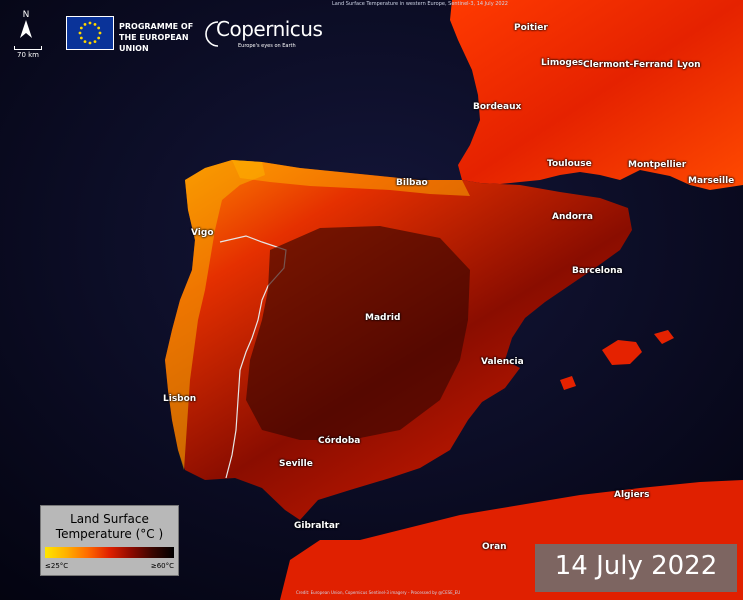 This screenshot has width=743, height=600. I want to click on date-badge: 14 July 2022, so click(636, 568).